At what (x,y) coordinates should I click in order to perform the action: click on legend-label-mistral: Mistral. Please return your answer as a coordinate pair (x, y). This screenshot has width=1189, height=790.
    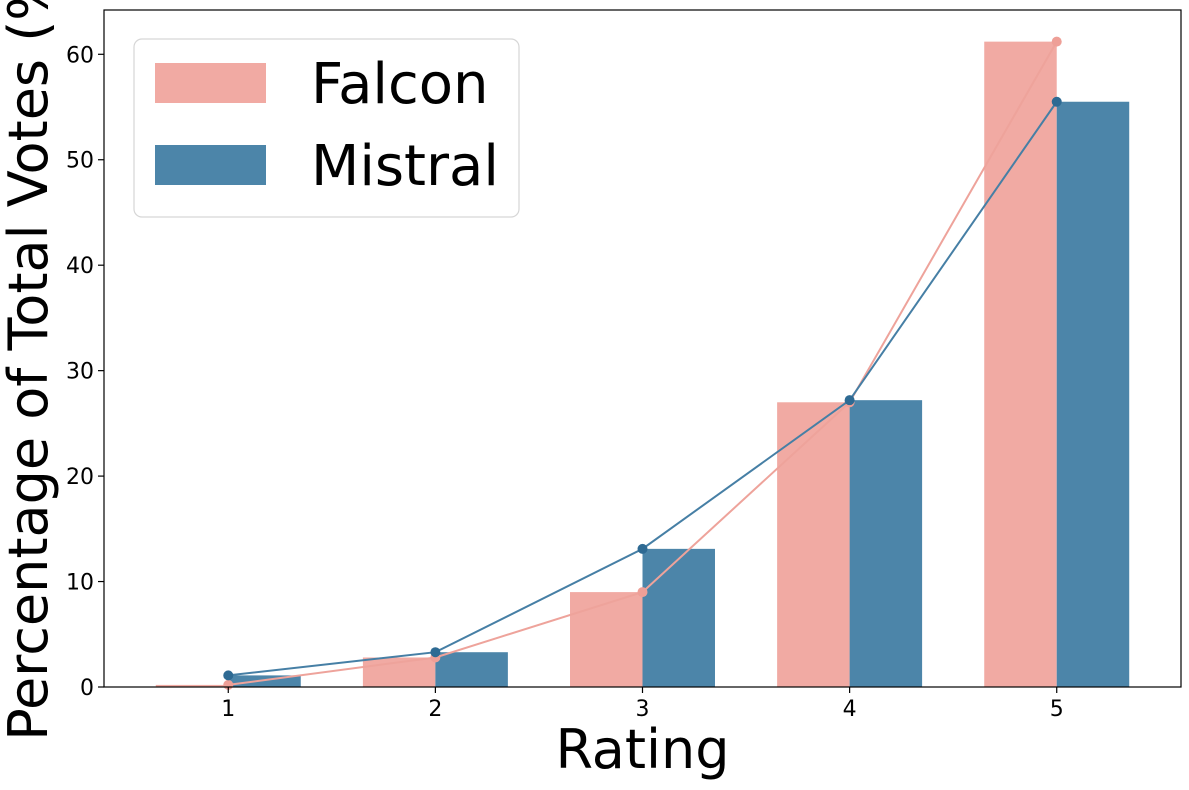
    Looking at the image, I should click on (405, 166).